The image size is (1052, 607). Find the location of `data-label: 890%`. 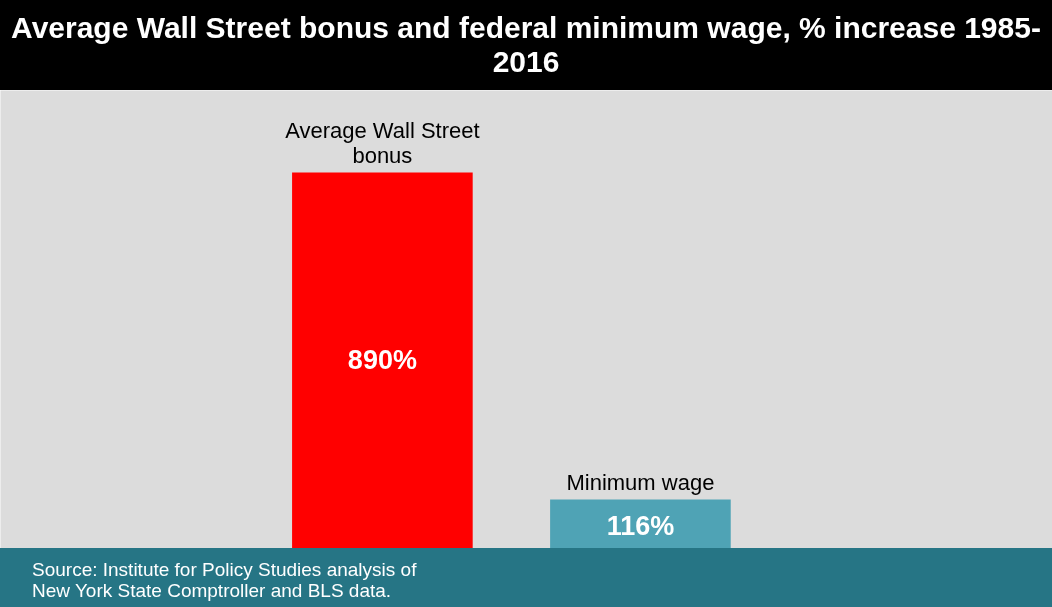

data-label: 890% is located at coordinates (382, 360).